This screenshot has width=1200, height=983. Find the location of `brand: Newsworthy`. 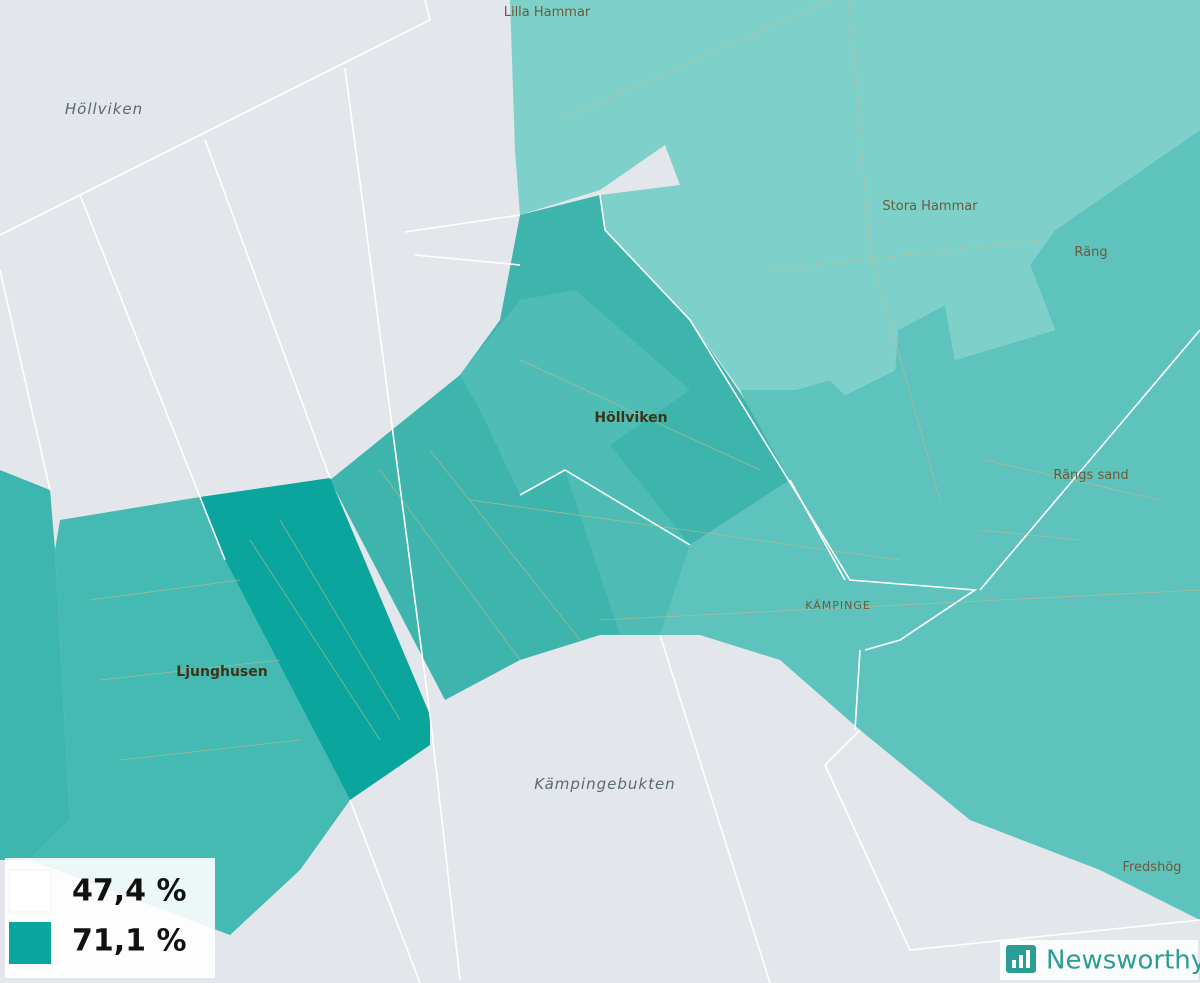

brand: Newsworthy is located at coordinates (1100, 960).